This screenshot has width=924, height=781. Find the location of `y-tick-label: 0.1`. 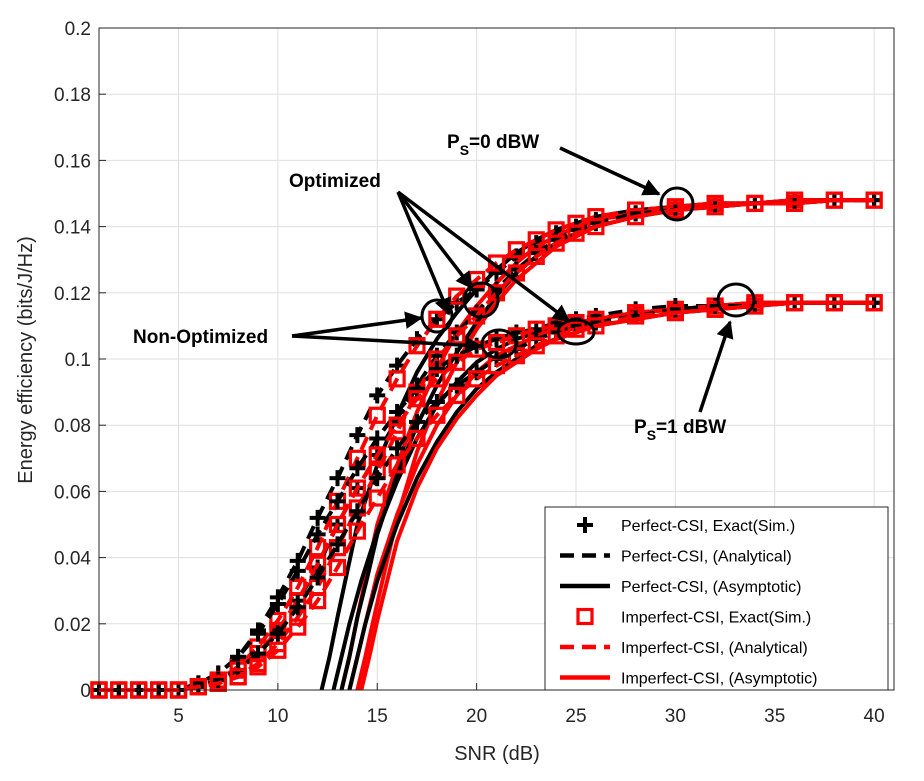

y-tick-label: 0.1 is located at coordinates (78, 360).